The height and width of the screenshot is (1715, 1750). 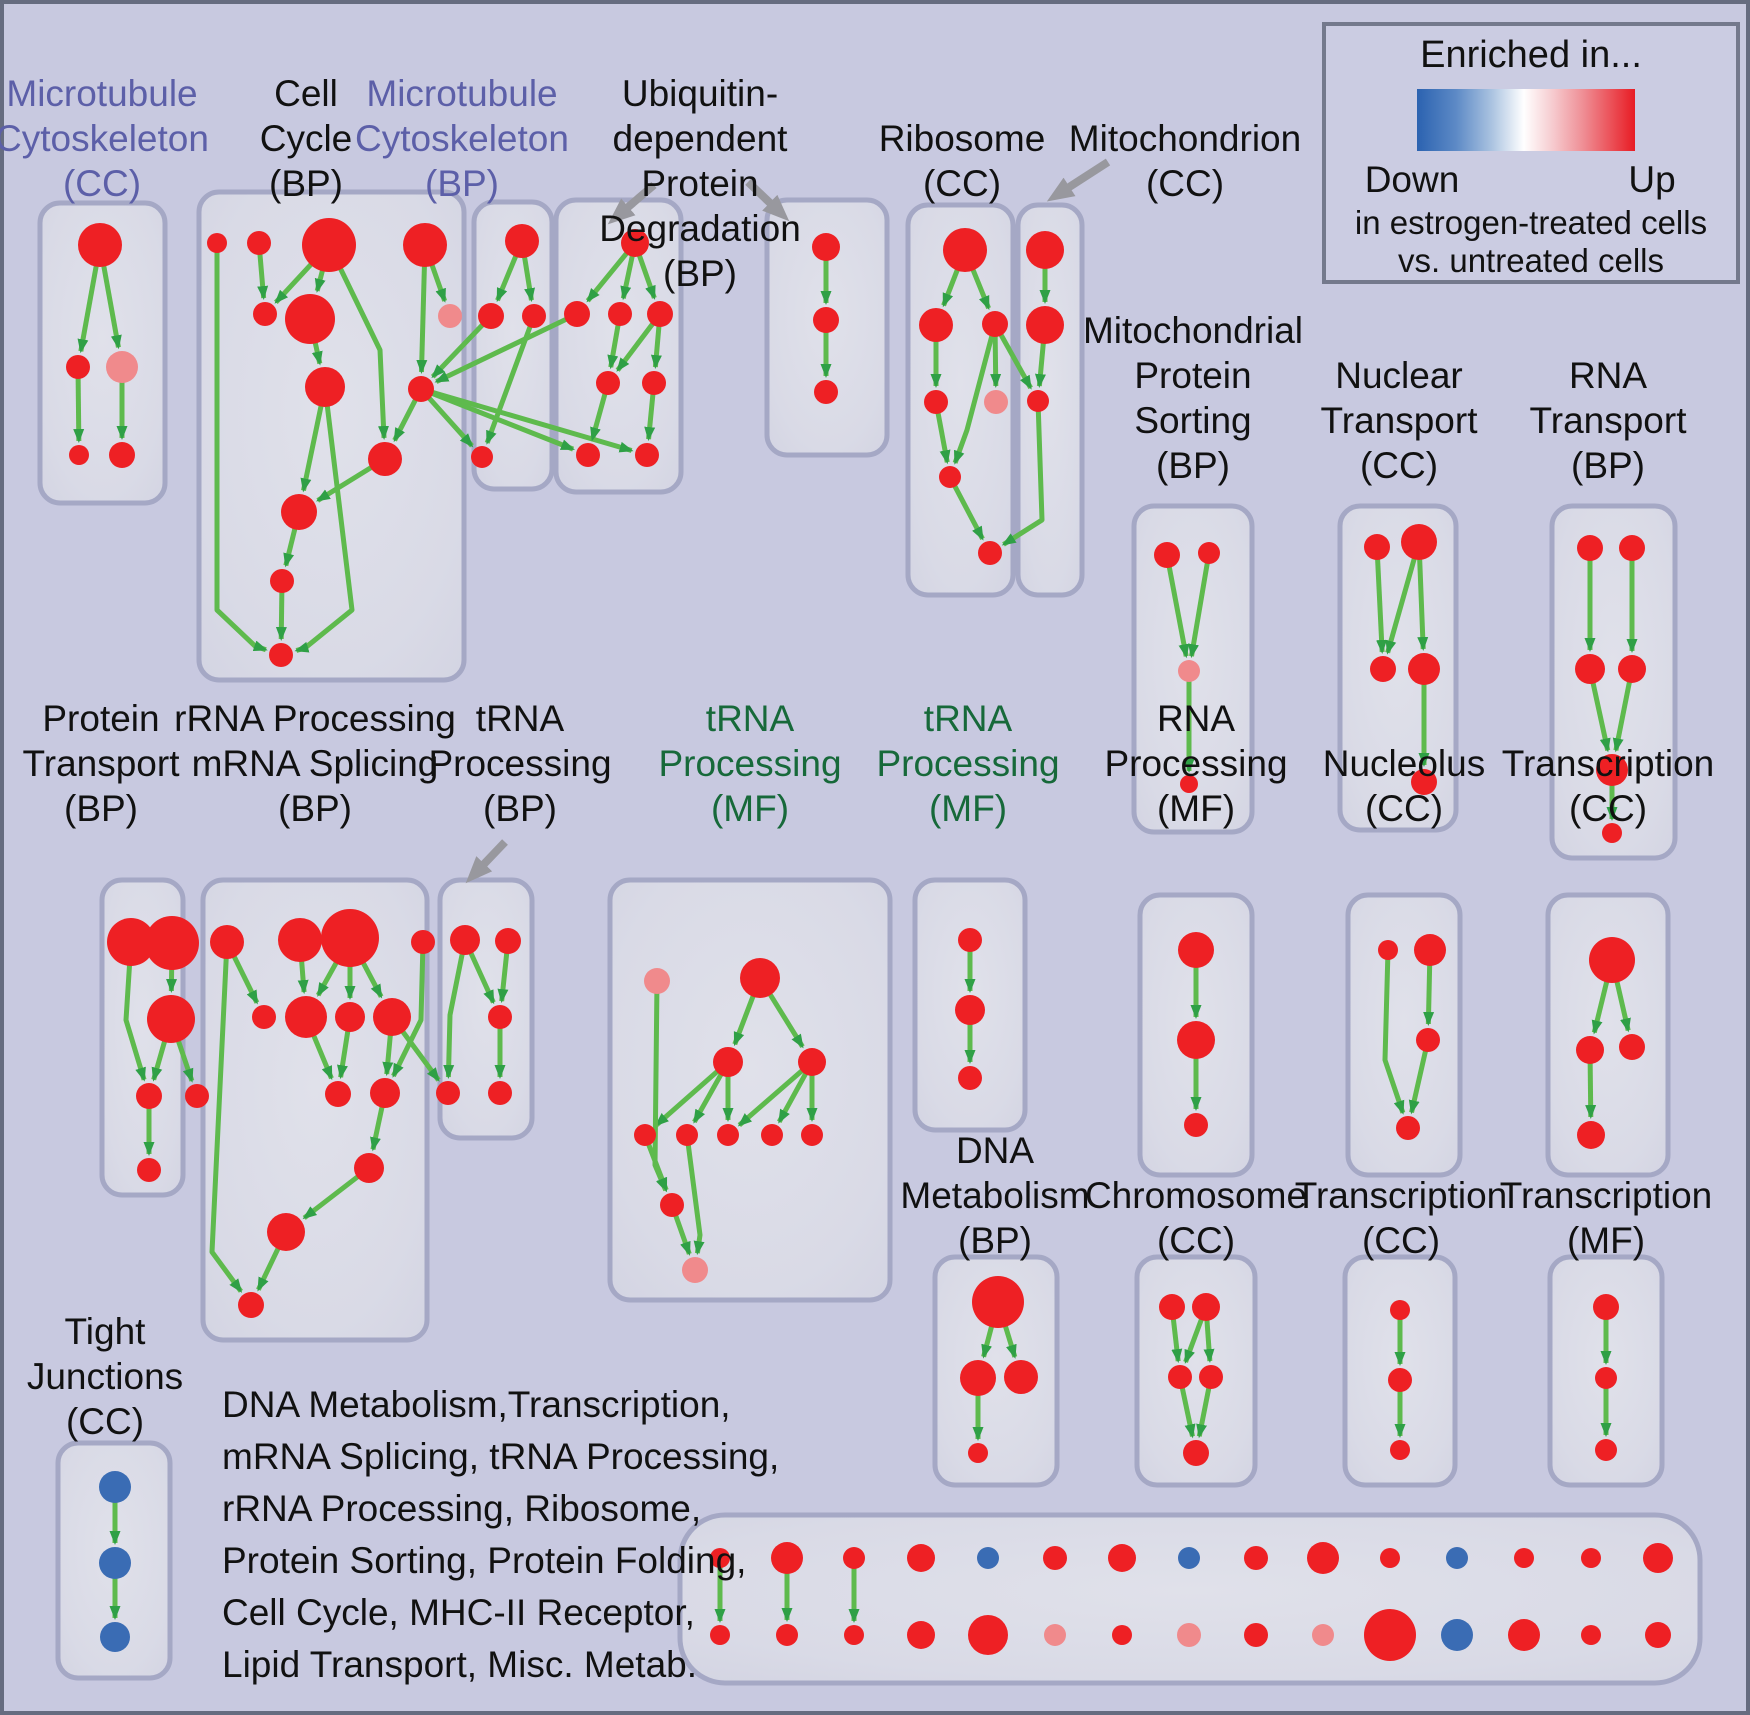 What do you see at coordinates (1612, 960) in the screenshot?
I see `go-node-txcc1-T` at bounding box center [1612, 960].